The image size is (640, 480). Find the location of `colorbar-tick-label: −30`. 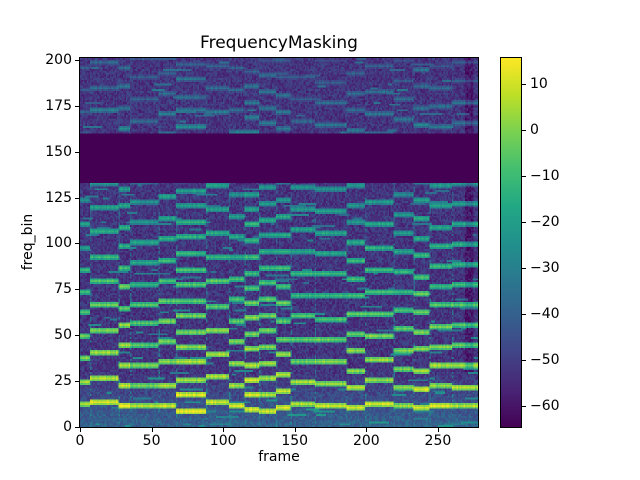

colorbar-tick-label: −30 is located at coordinates (545, 268).